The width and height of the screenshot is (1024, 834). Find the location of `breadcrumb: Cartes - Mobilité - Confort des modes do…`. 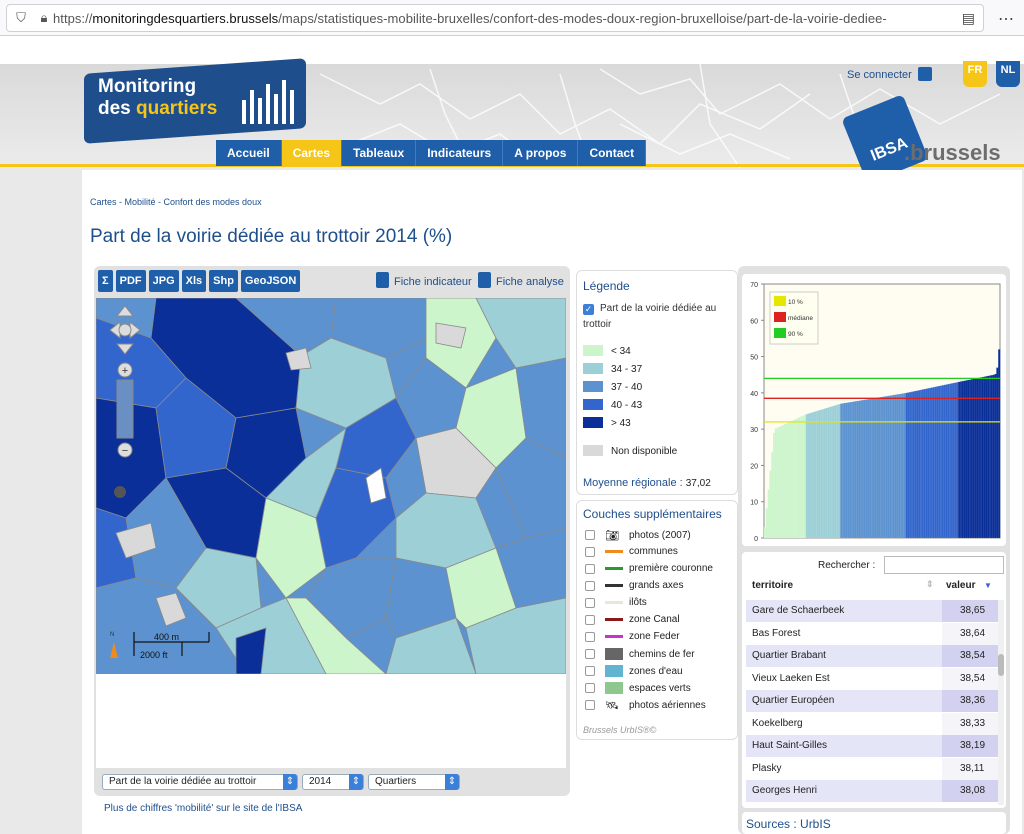

breadcrumb: Cartes - Mobilité - Confort des modes do… is located at coordinates (176, 202).